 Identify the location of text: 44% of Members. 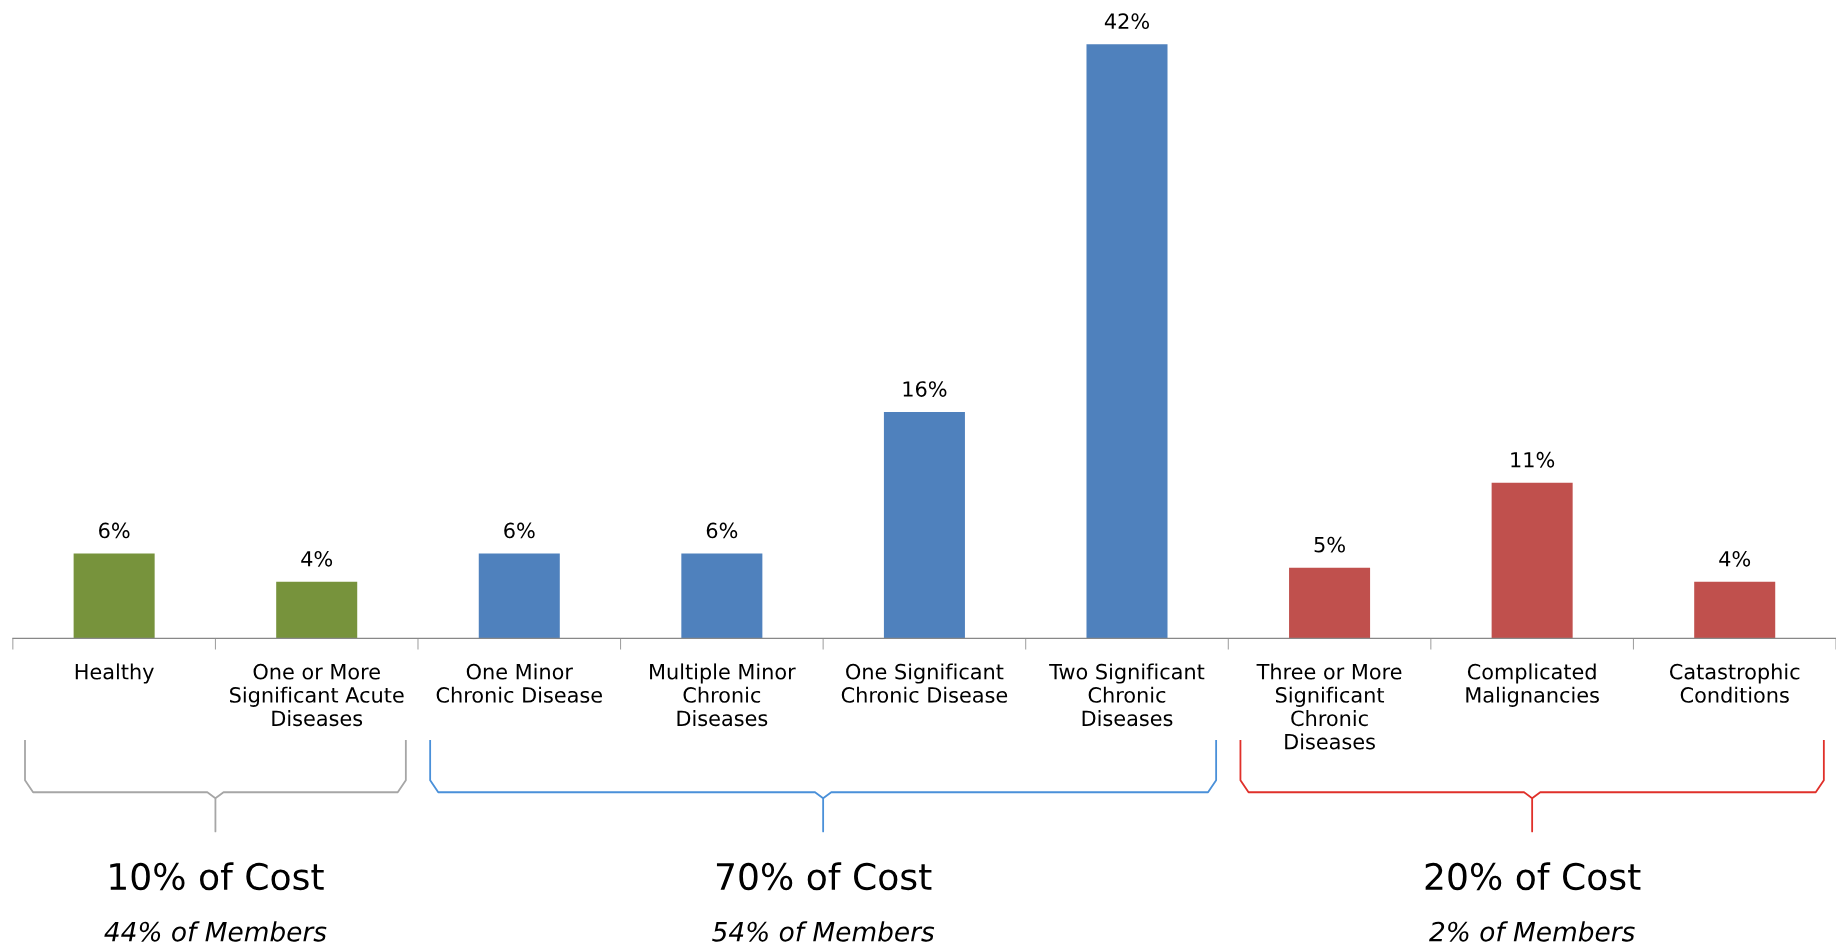
(215, 931).